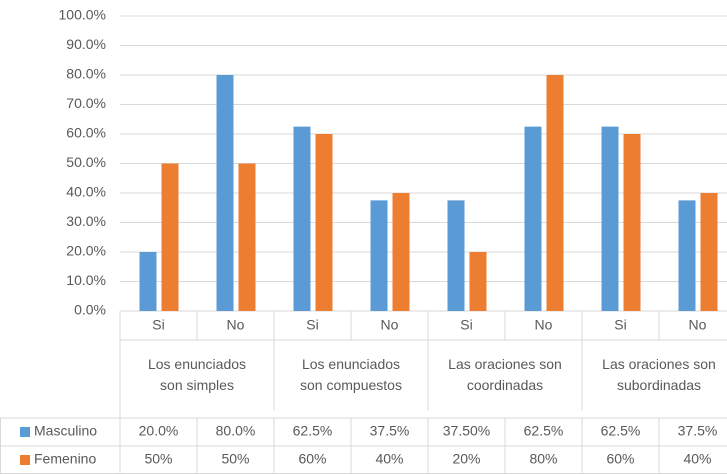  I want to click on y-tick-label: 40.0%, so click(86, 192).